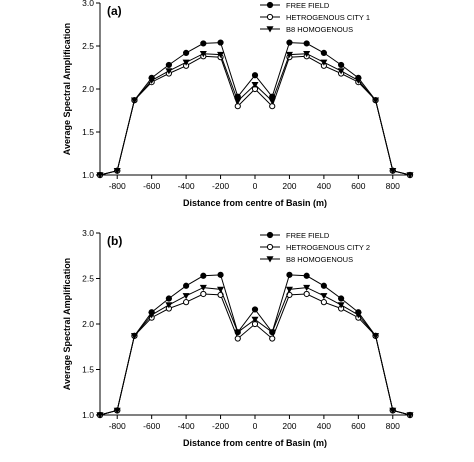 The image size is (474, 462). I want to click on chart2-x-tick-label: 600, so click(358, 426).